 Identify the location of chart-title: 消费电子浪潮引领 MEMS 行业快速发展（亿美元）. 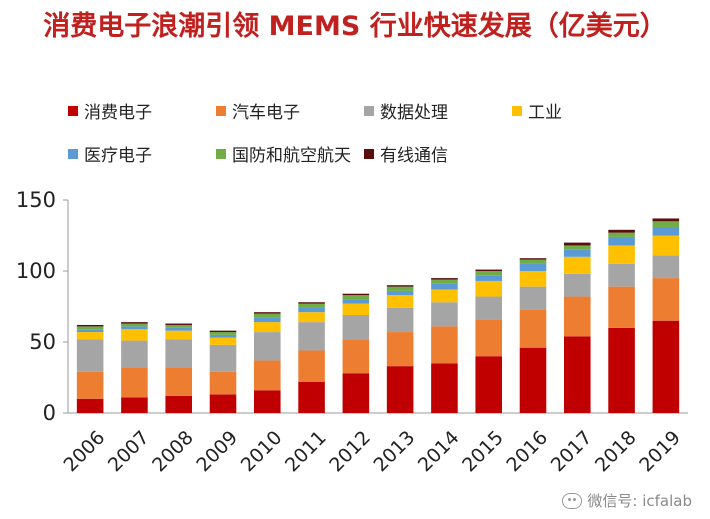
(355, 26).